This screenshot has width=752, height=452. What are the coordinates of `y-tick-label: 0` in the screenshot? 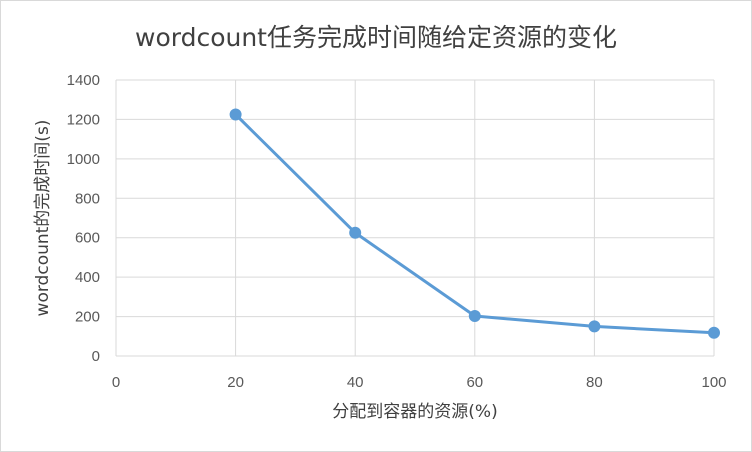 It's located at (96, 356).